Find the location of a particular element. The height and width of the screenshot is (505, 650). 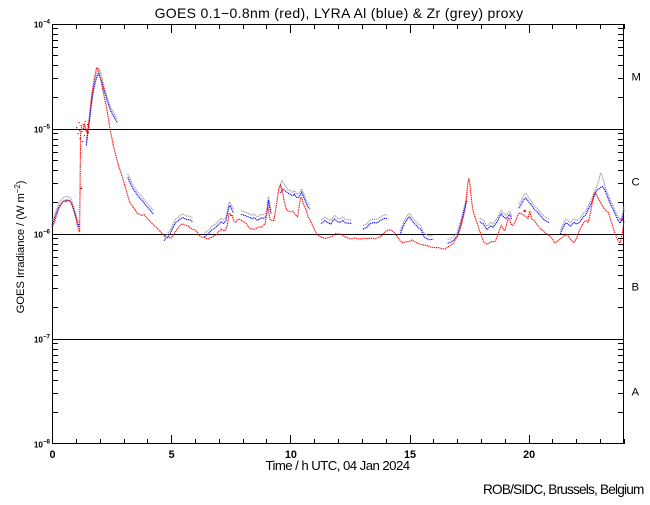

svg-text: B is located at coordinates (636, 288).